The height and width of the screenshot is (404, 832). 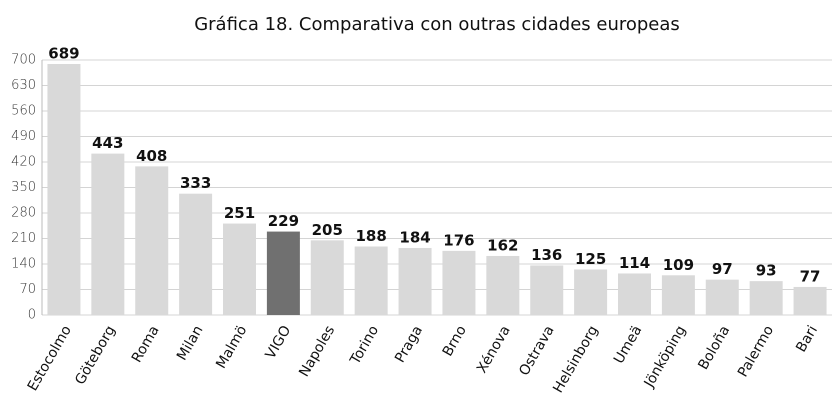 What do you see at coordinates (151, 156) in the screenshot?
I see `value-label: 408` at bounding box center [151, 156].